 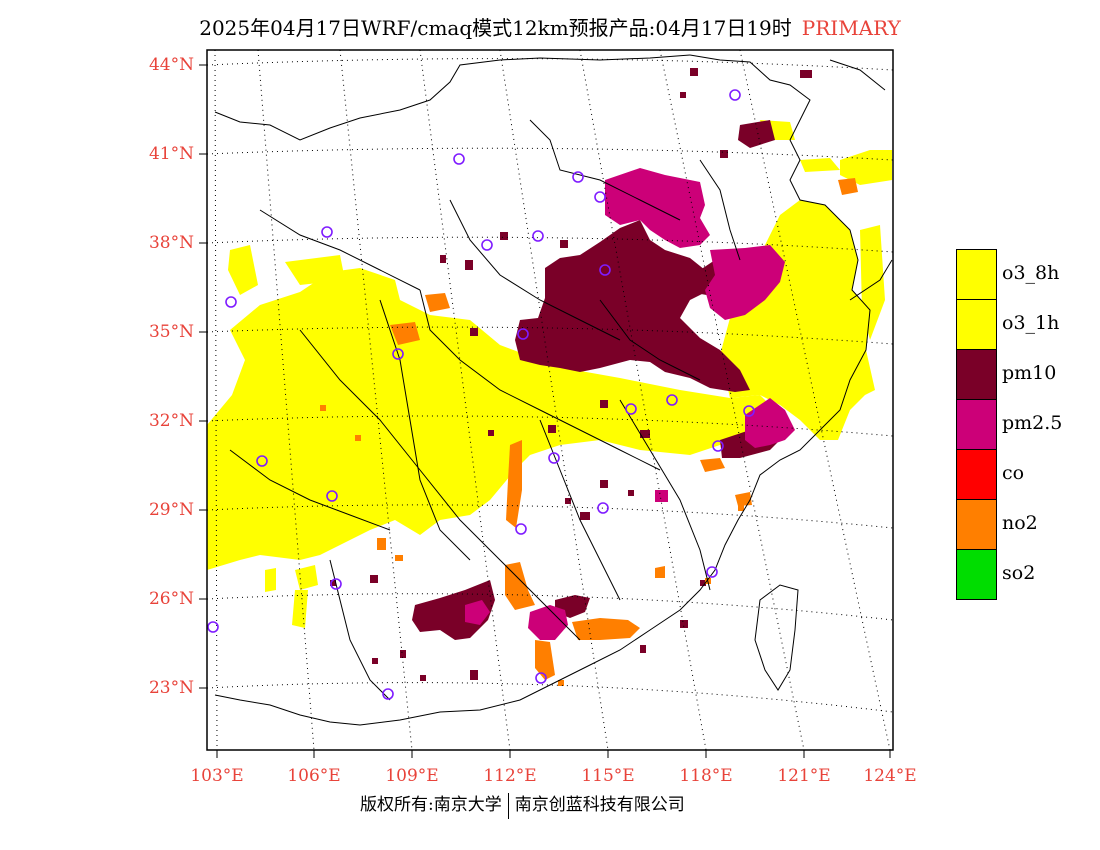 What do you see at coordinates (171, 688) in the screenshot?
I see `lat-label: 23°N` at bounding box center [171, 688].